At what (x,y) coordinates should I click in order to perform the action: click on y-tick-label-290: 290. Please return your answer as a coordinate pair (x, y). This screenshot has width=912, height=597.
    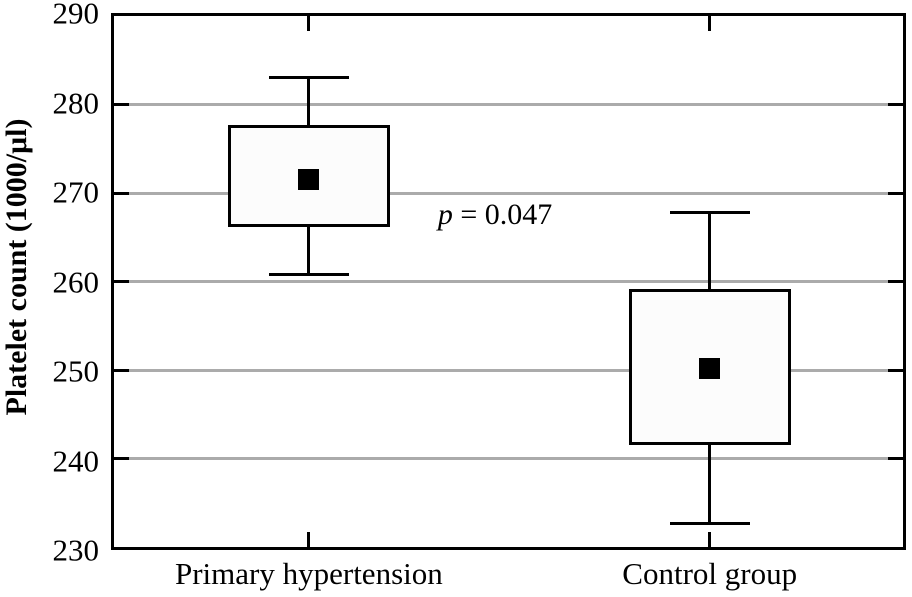
    Looking at the image, I should click on (76, 15).